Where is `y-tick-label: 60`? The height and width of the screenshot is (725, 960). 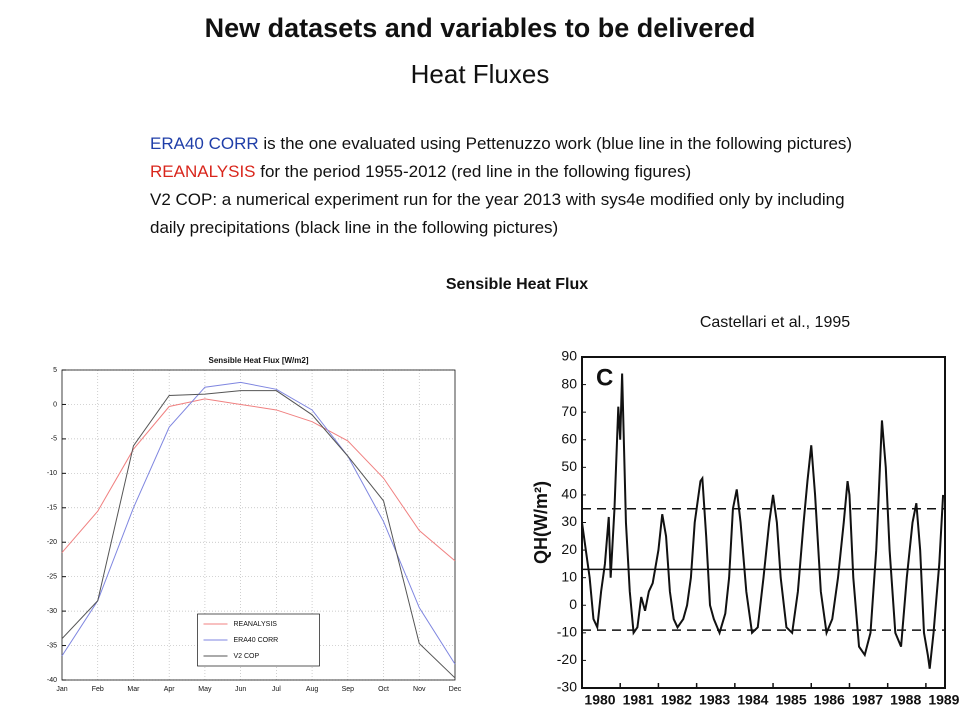 y-tick-label: 60 is located at coordinates (569, 438).